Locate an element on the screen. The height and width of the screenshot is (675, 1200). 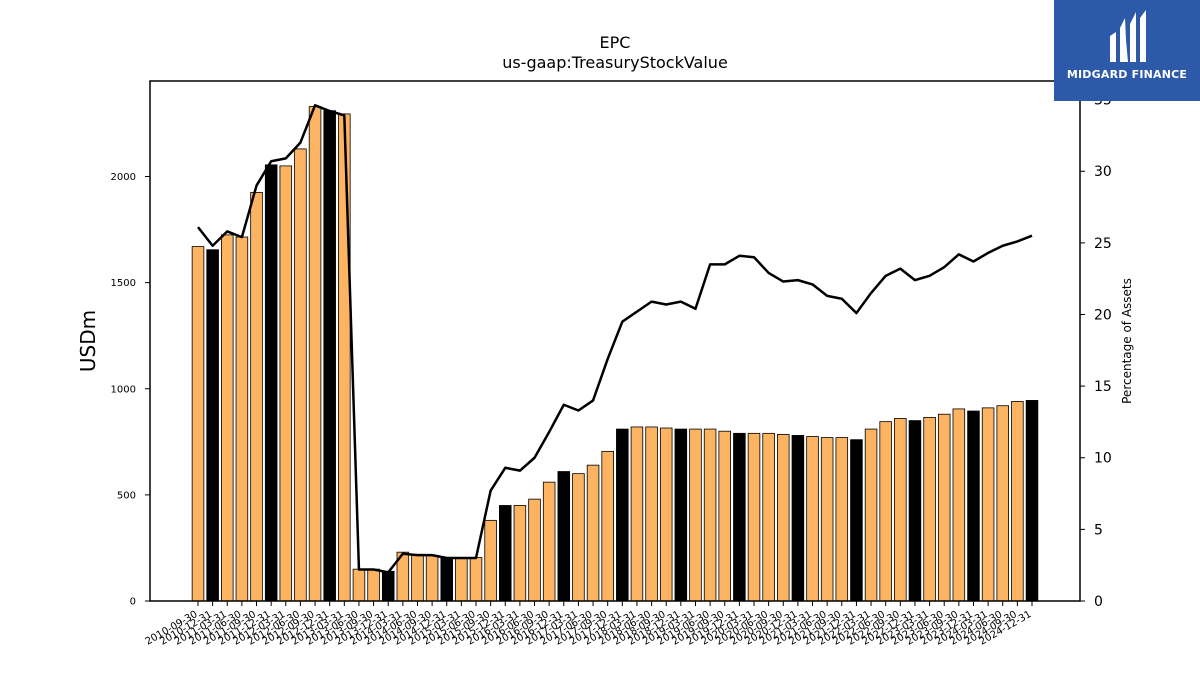
y2-tick-label: 5 is located at coordinates (1098, 530).